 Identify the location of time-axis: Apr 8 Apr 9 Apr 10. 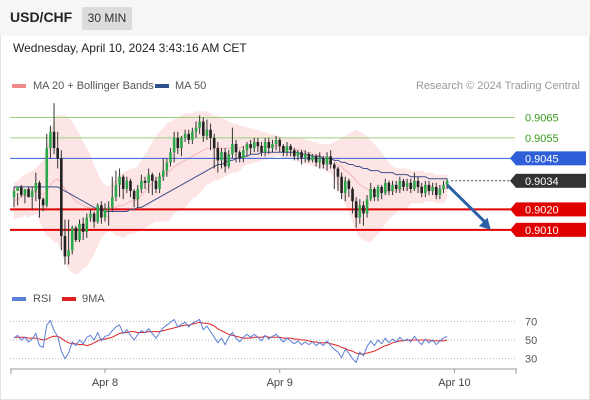
(263, 378).